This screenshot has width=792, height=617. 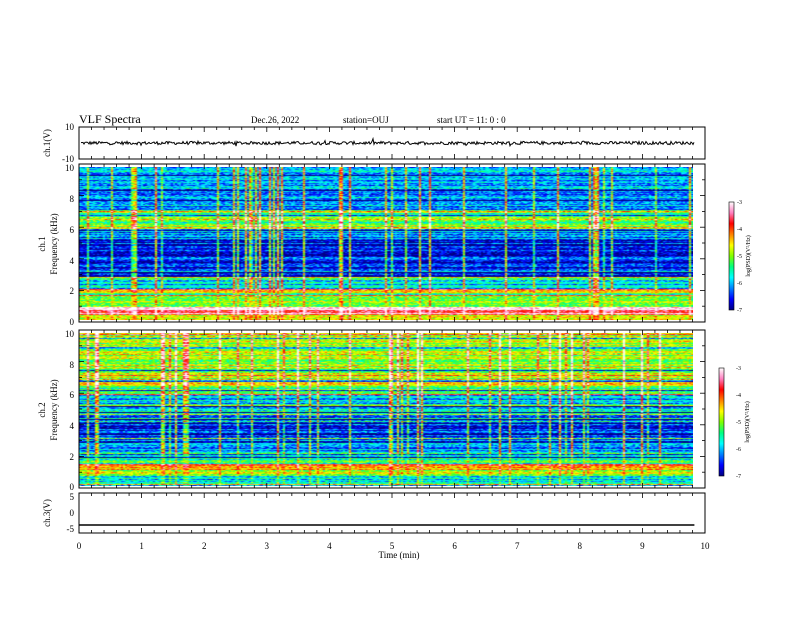 I want to click on ch2-colorbar-gradient, so click(x=721, y=422).